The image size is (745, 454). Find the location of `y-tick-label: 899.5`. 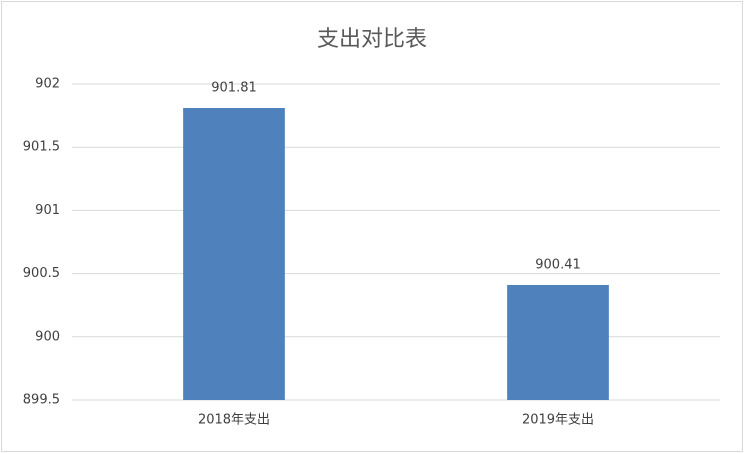

y-tick-label: 899.5 is located at coordinates (41, 400).